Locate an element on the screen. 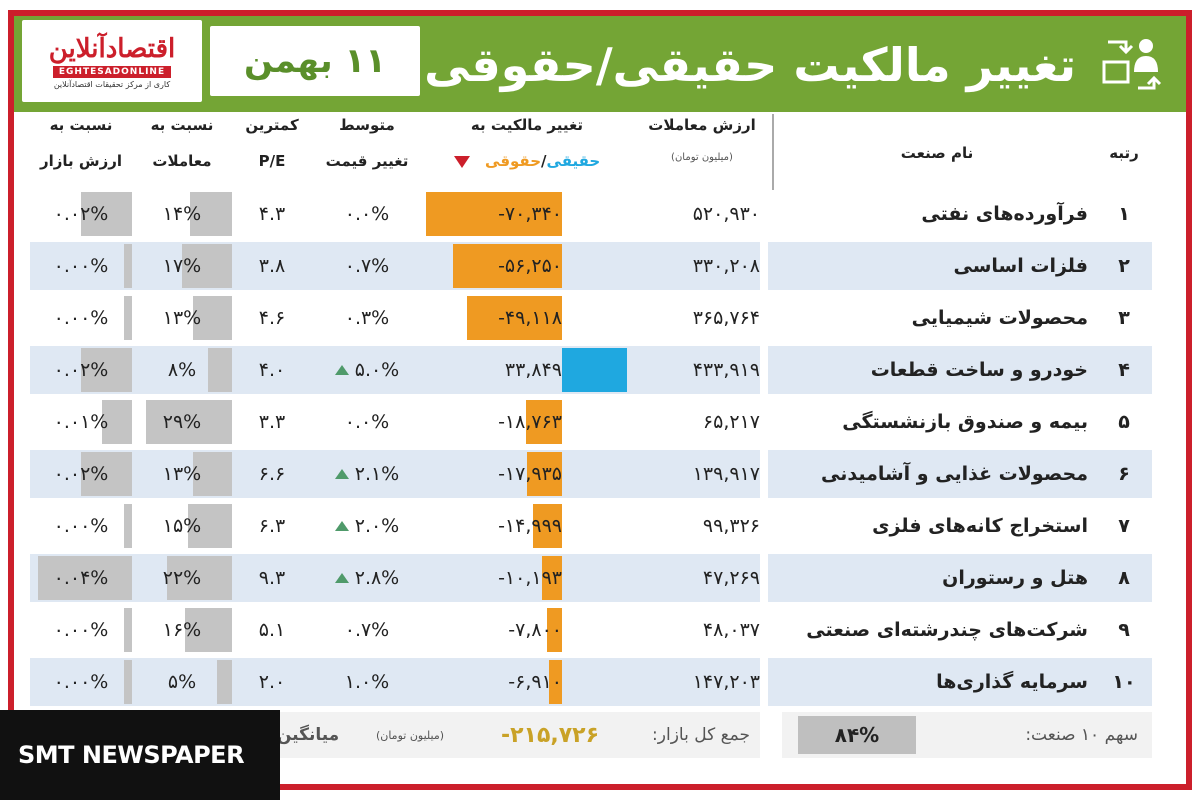 The width and height of the screenshot is (1200, 800). avg-price-change: ۰.۷% is located at coordinates (367, 630).